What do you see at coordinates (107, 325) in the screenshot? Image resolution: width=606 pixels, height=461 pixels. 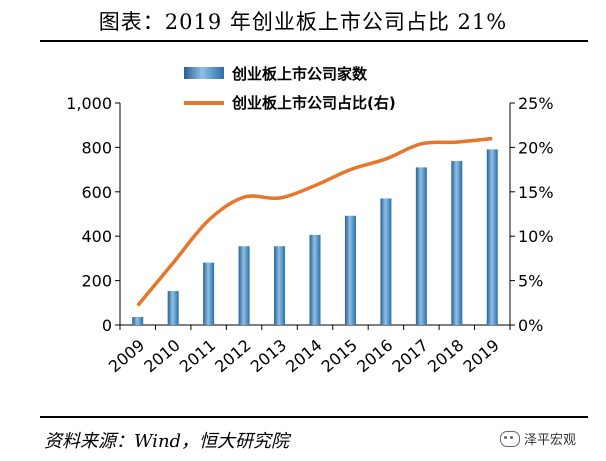 I see `y-left-tick-label: 0` at bounding box center [107, 325].